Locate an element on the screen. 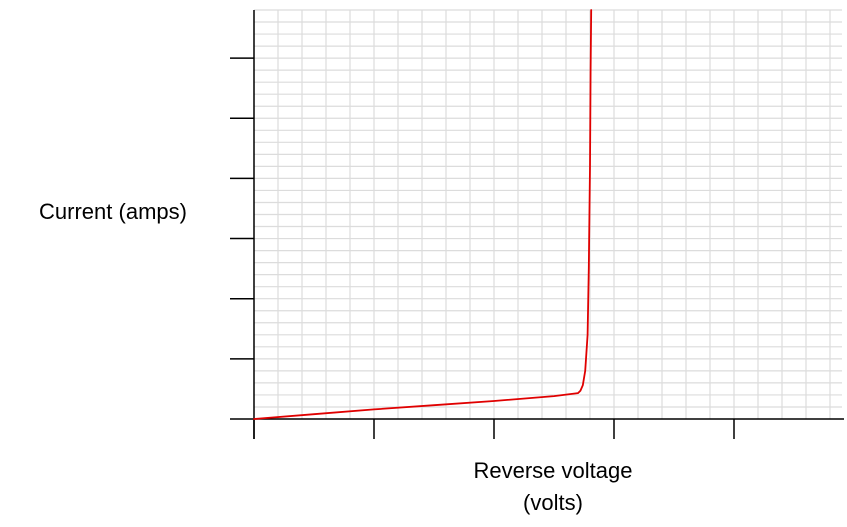 This screenshot has width=847, height=527. x-axis-label-line2: (volts) is located at coordinates (553, 502).